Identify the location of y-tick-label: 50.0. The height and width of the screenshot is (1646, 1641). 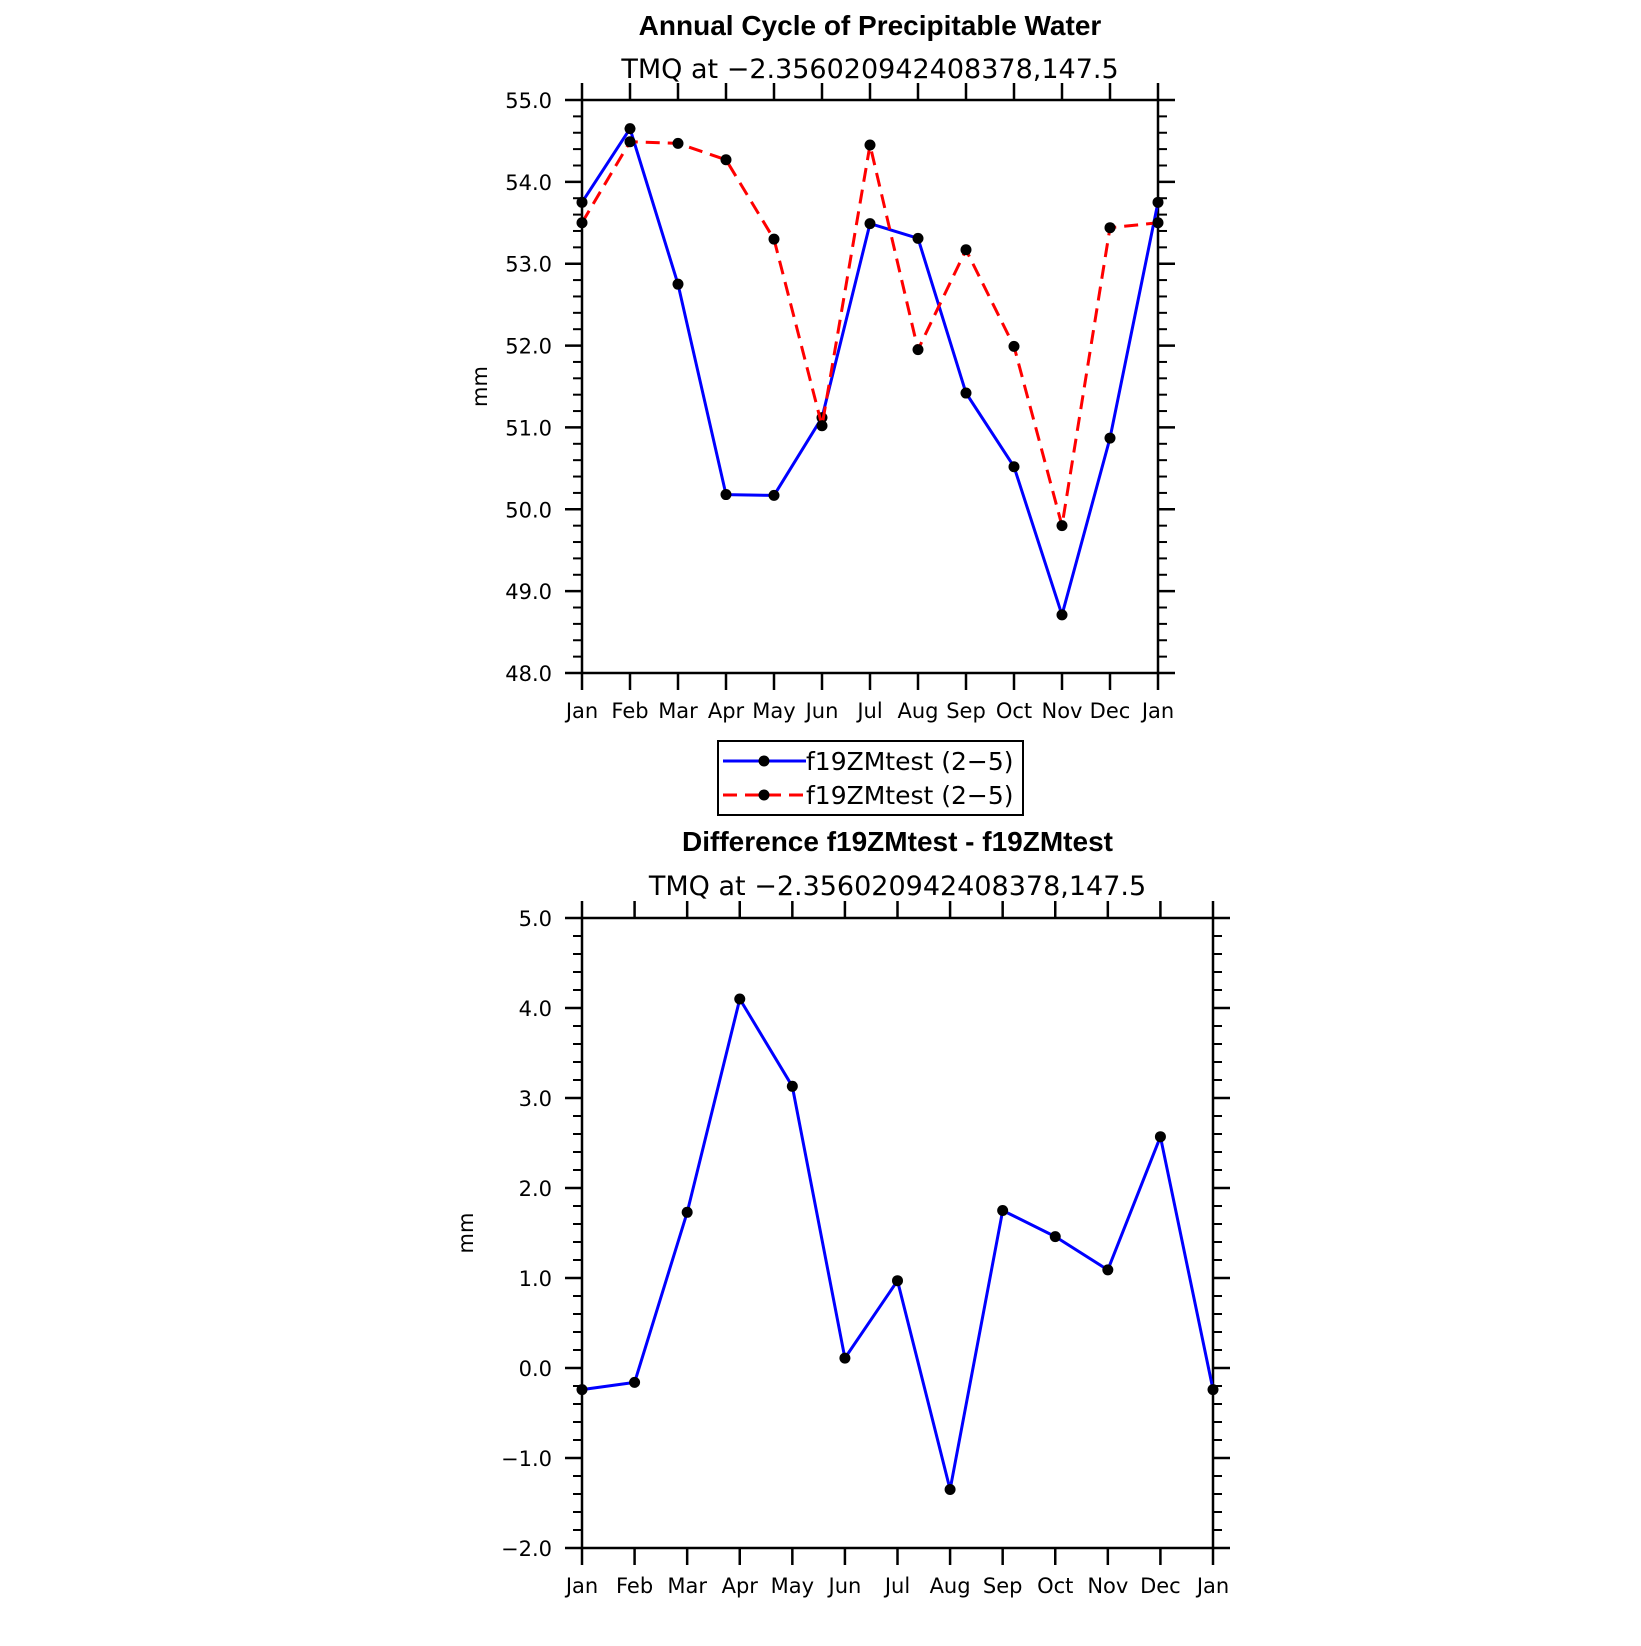
(528, 510).